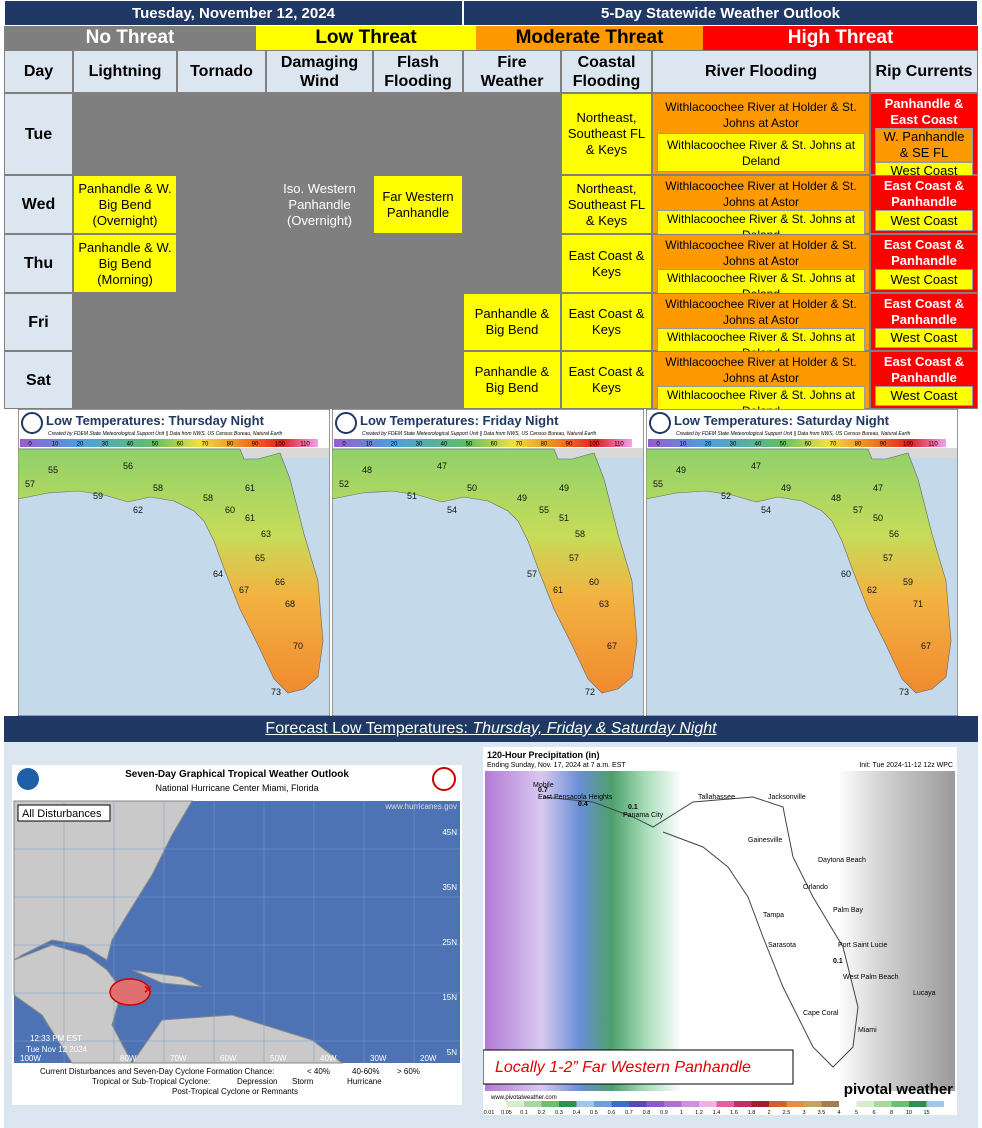 Image resolution: width=982 pixels, height=1128 pixels. I want to click on scale-tick-label: 0.6, so click(612, 1112).